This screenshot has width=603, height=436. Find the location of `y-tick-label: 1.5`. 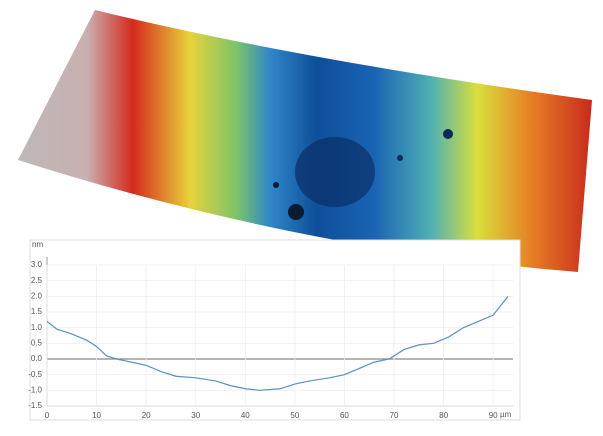

y-tick-label: 1.5 is located at coordinates (37, 311).